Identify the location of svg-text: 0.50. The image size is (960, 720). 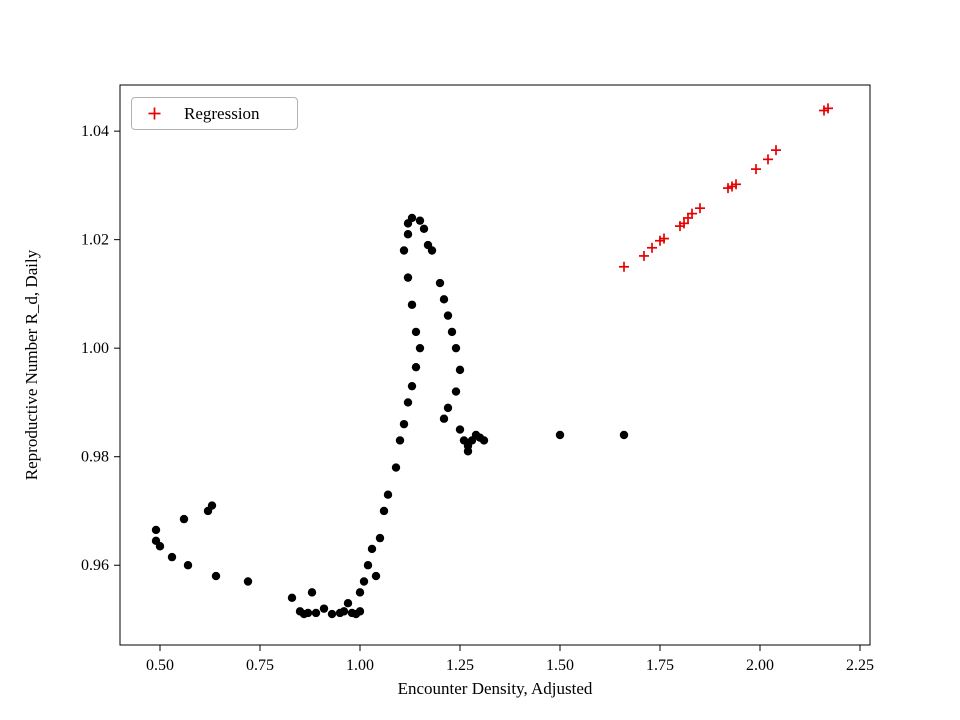
(160, 665).